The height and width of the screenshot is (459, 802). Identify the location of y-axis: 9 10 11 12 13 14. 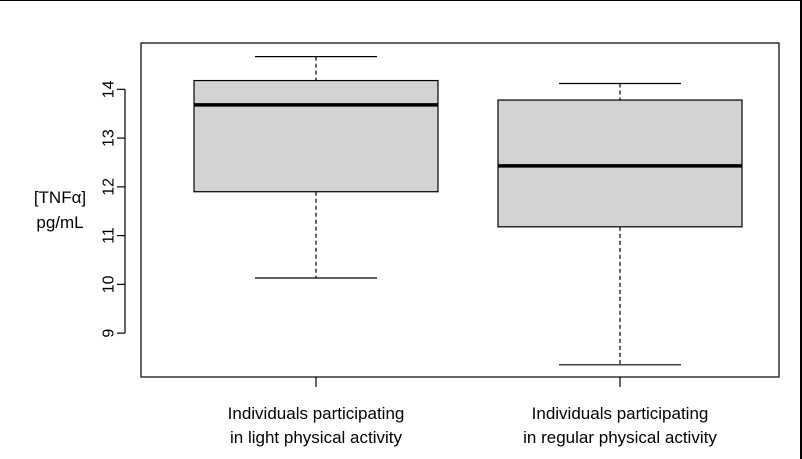
(113, 209).